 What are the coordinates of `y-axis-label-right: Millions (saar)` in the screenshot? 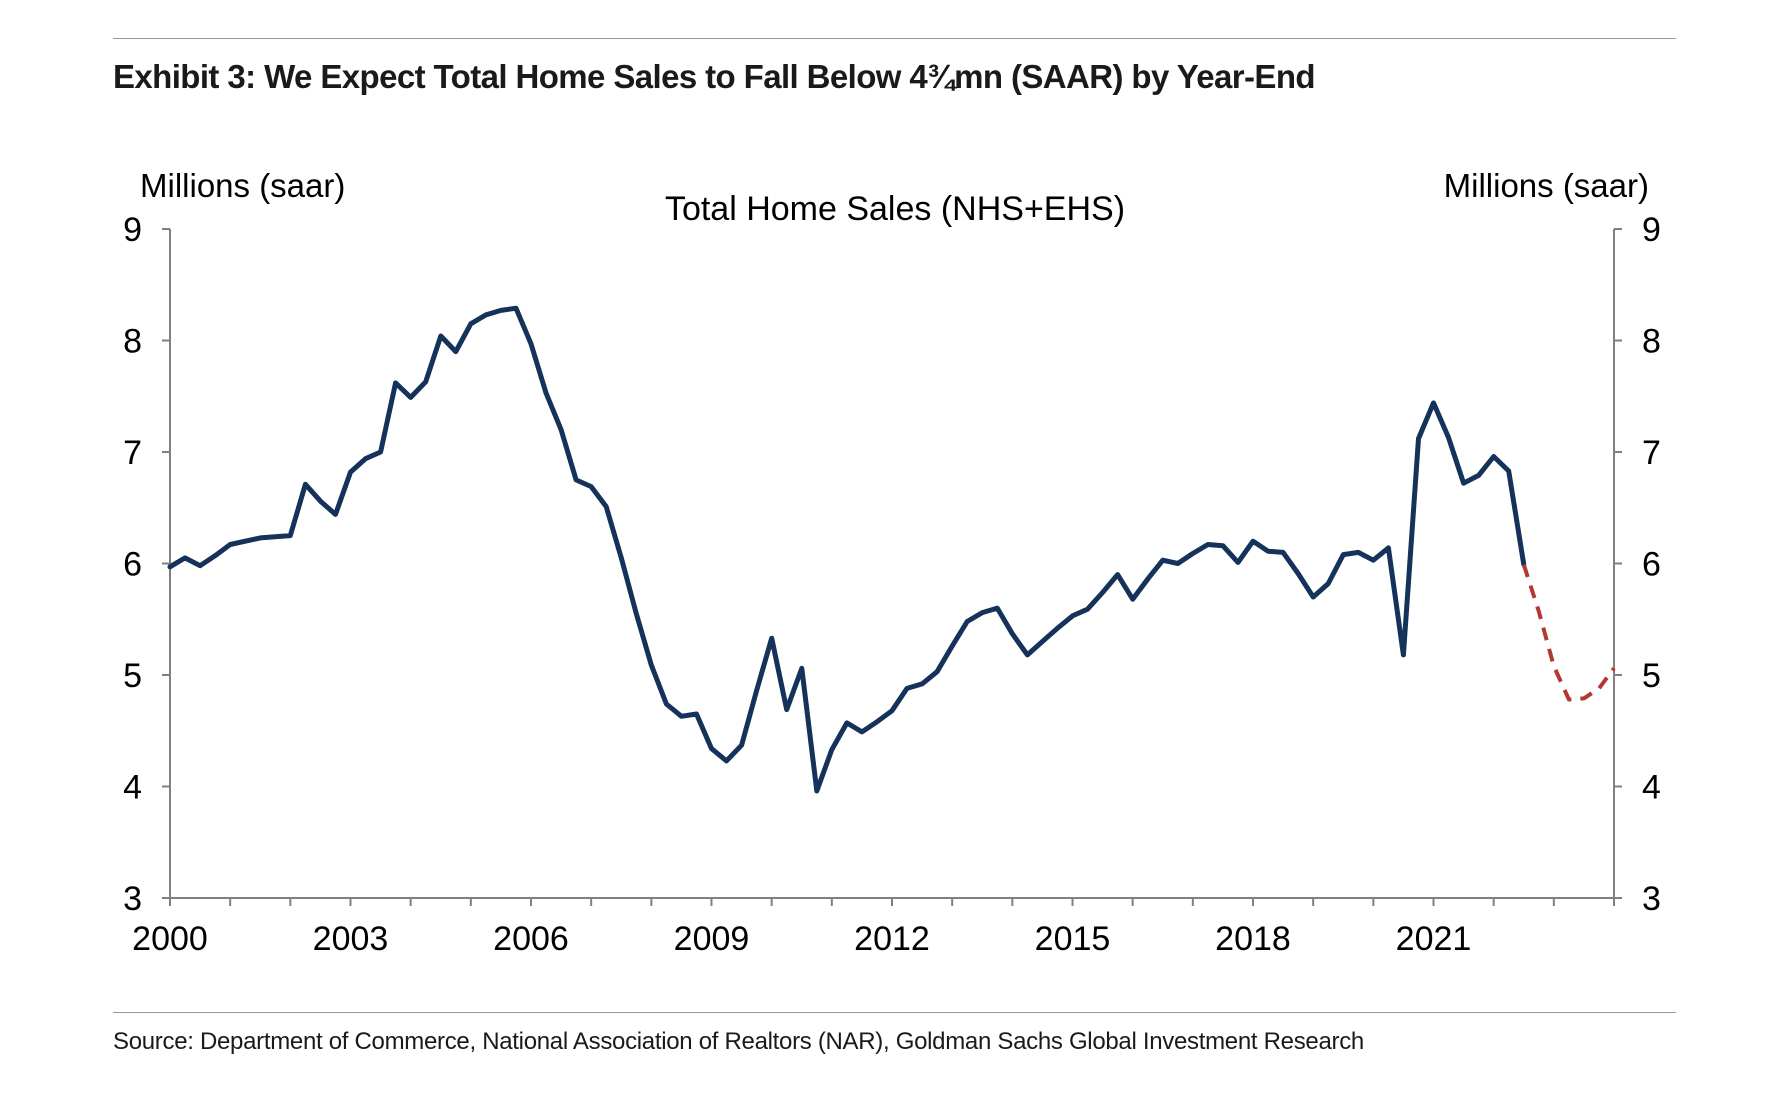 It's located at (1546, 185).